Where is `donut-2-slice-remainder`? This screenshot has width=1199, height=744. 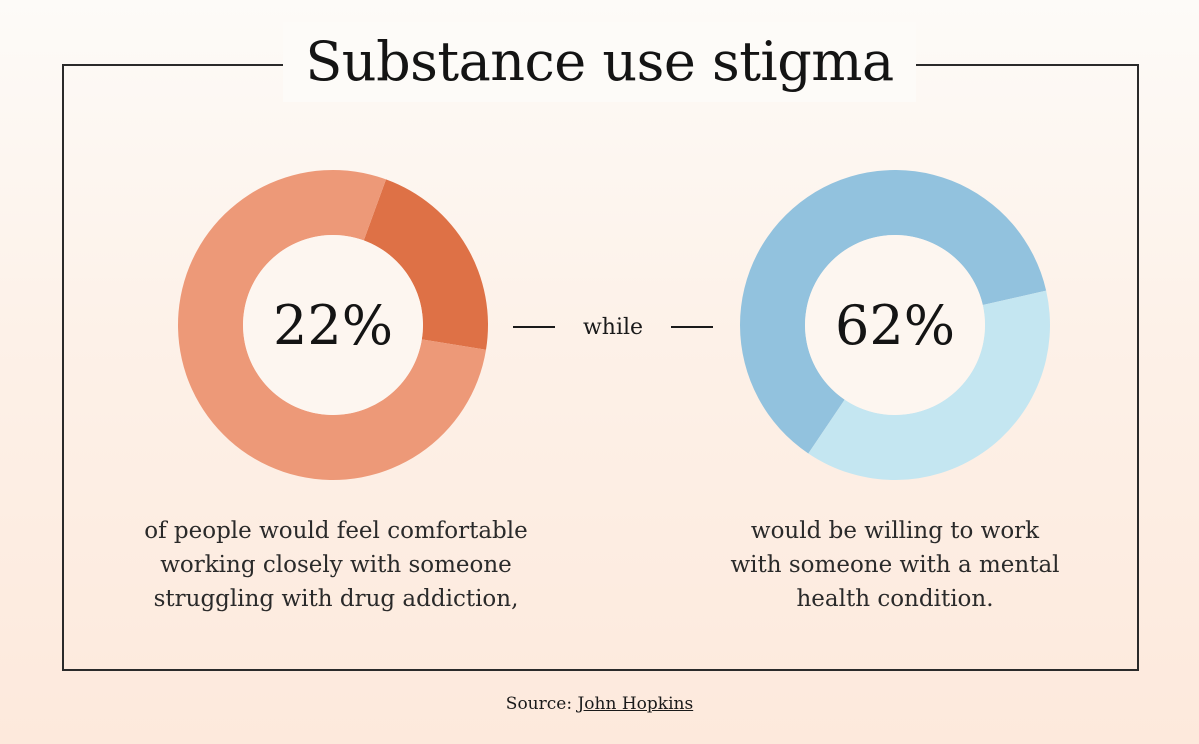
donut-2-slice-remainder is located at coordinates (929, 385).